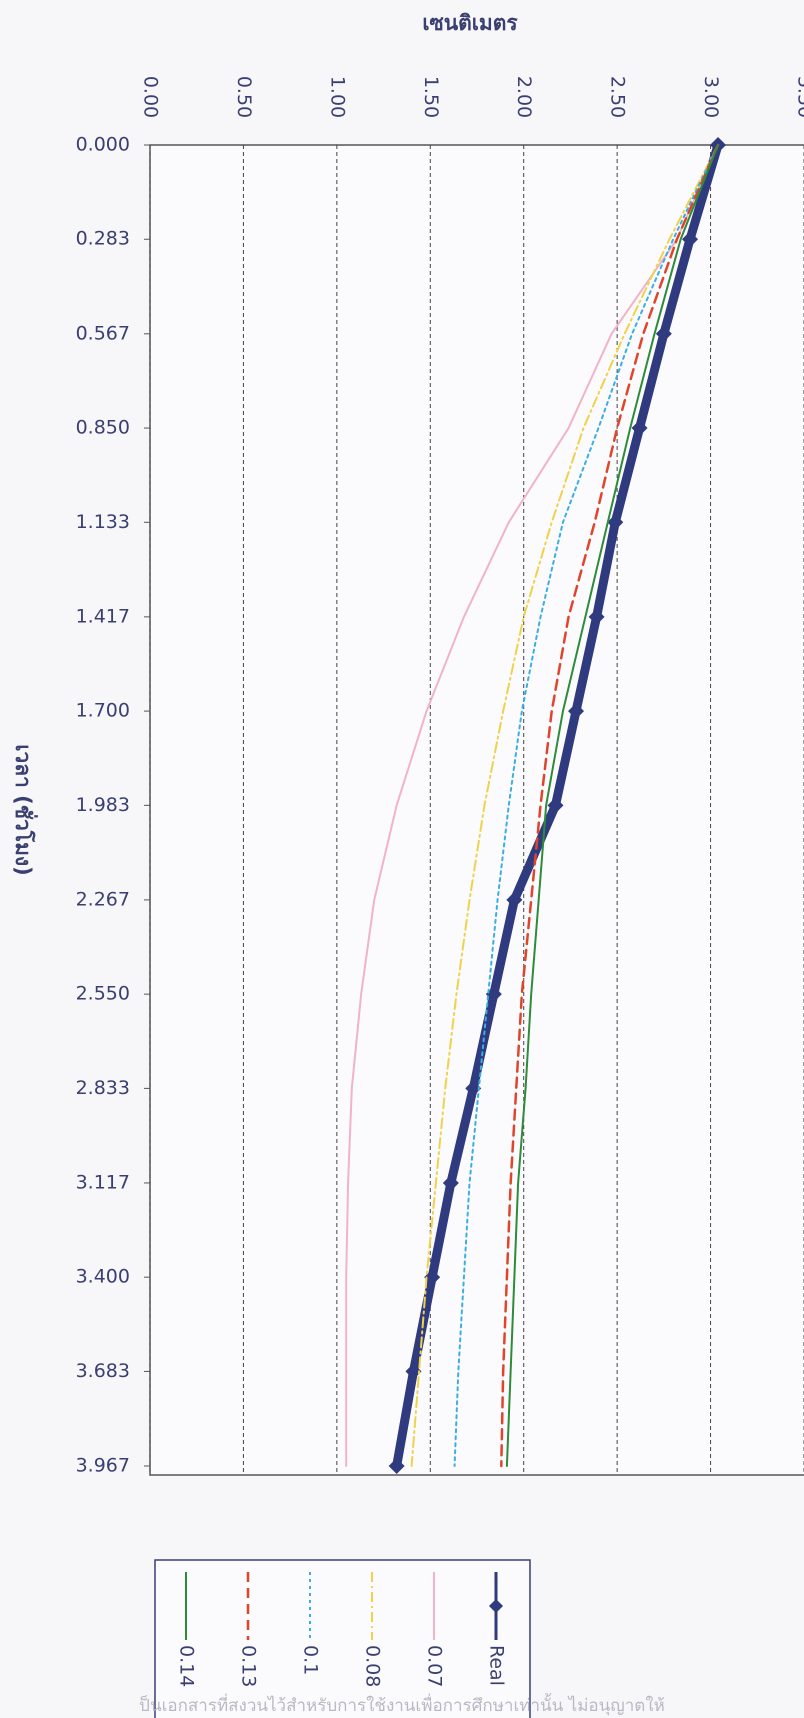  Describe the element at coordinates (103, 994) in the screenshot. I see `x-tick-label: 2.550` at that location.